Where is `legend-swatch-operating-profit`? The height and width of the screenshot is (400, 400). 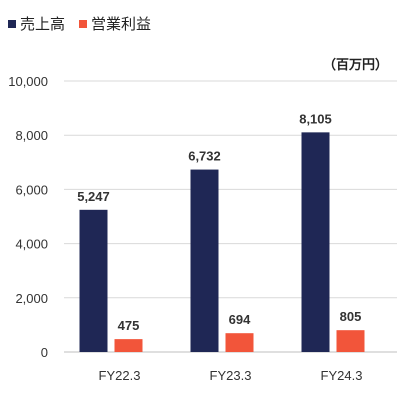
legend-swatch-operating-profit is located at coordinates (83, 23).